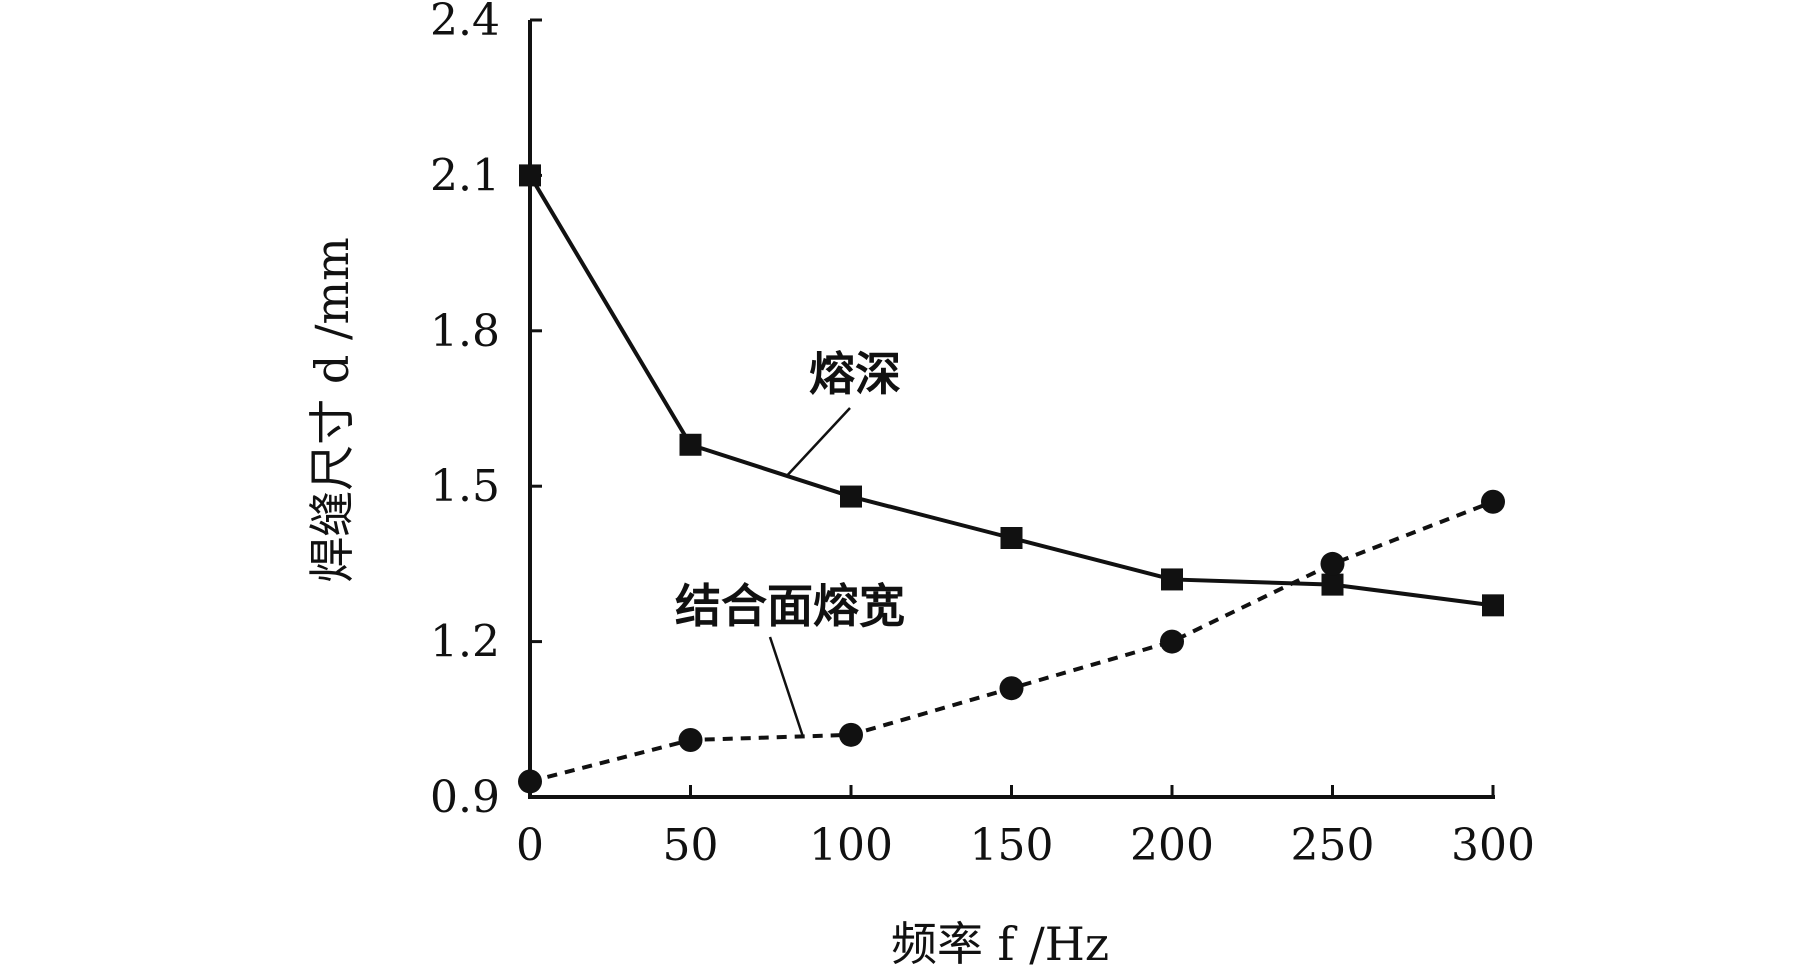  What do you see at coordinates (465, 331) in the screenshot?
I see `y-tick-label: 1.8` at bounding box center [465, 331].